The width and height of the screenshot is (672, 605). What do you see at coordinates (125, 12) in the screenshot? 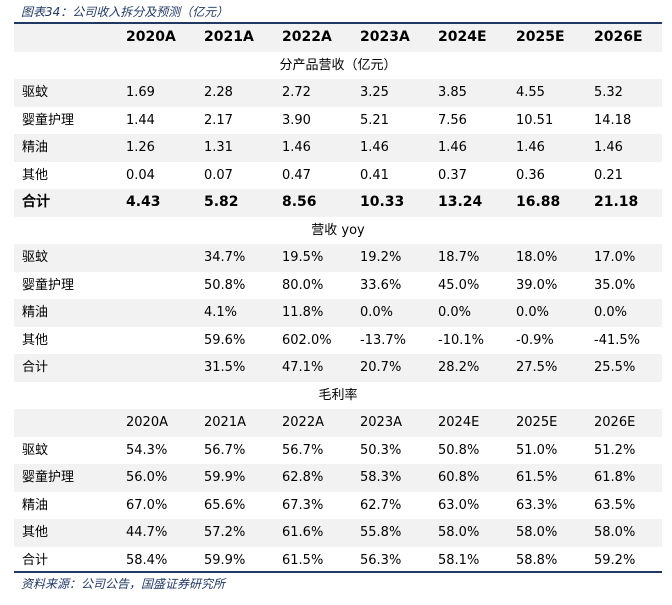
I see `figure-caption: 图表34：公司收入拆分及预测（亿元）` at bounding box center [125, 12].